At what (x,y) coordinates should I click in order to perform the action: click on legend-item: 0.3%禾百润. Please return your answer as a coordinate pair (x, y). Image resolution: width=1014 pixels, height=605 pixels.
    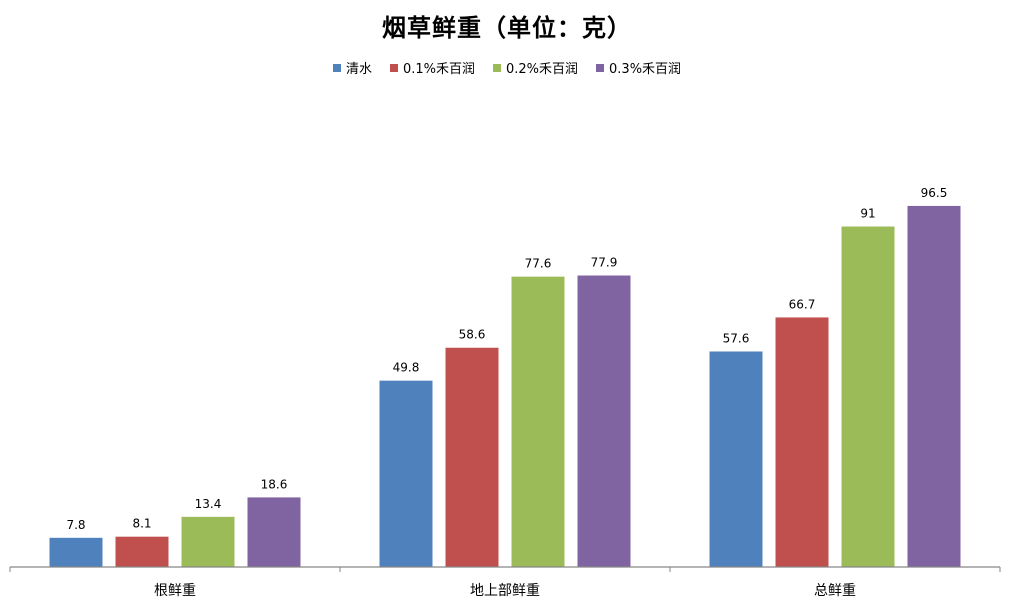
    Looking at the image, I should click on (638, 67).